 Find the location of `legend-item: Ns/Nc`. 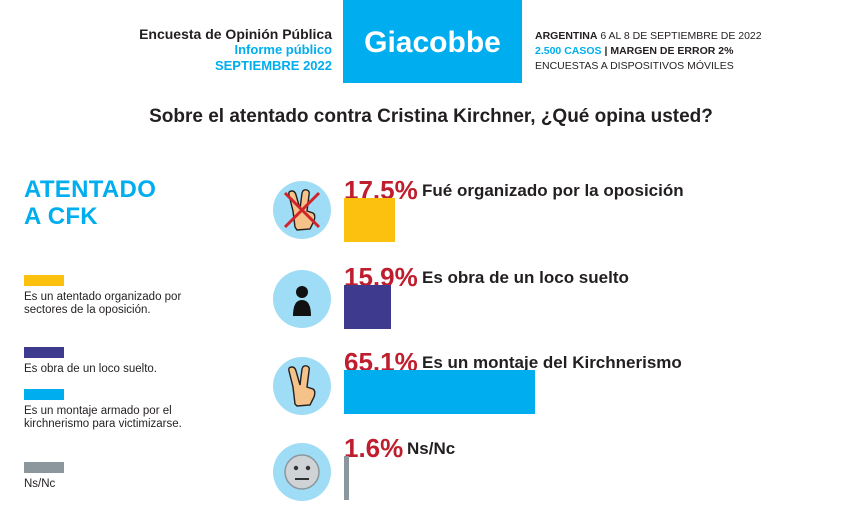

legend-item: Ns/Nc is located at coordinates (104, 476).